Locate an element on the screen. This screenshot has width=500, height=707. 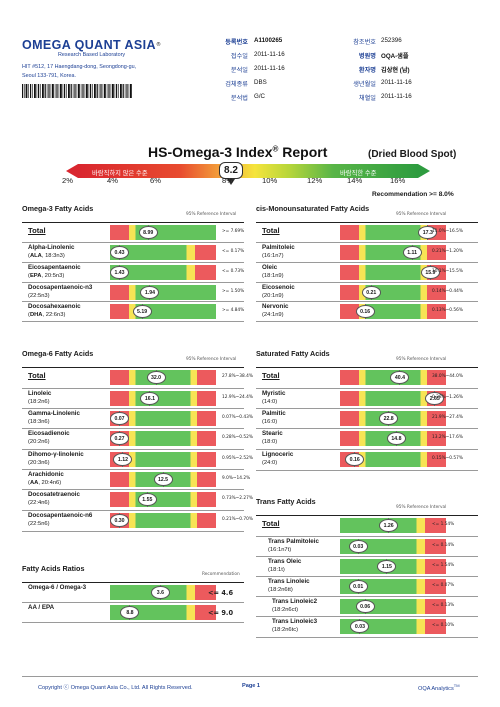
saturated-section-title: Saturated Fatty Acids is located at coordinates (293, 353).